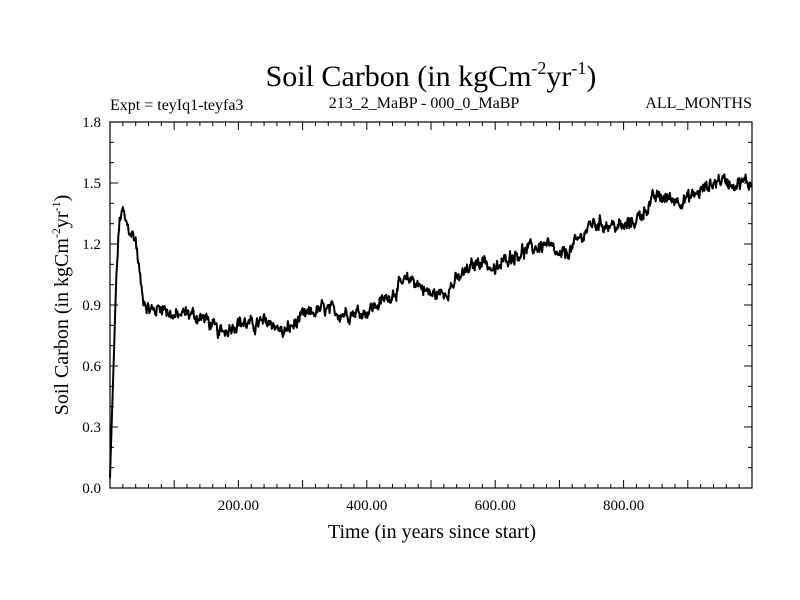 Image resolution: width=800 pixels, height=600 pixels. What do you see at coordinates (698, 103) in the screenshot?
I see `subtitle-right: ALL_MONTHS` at bounding box center [698, 103].